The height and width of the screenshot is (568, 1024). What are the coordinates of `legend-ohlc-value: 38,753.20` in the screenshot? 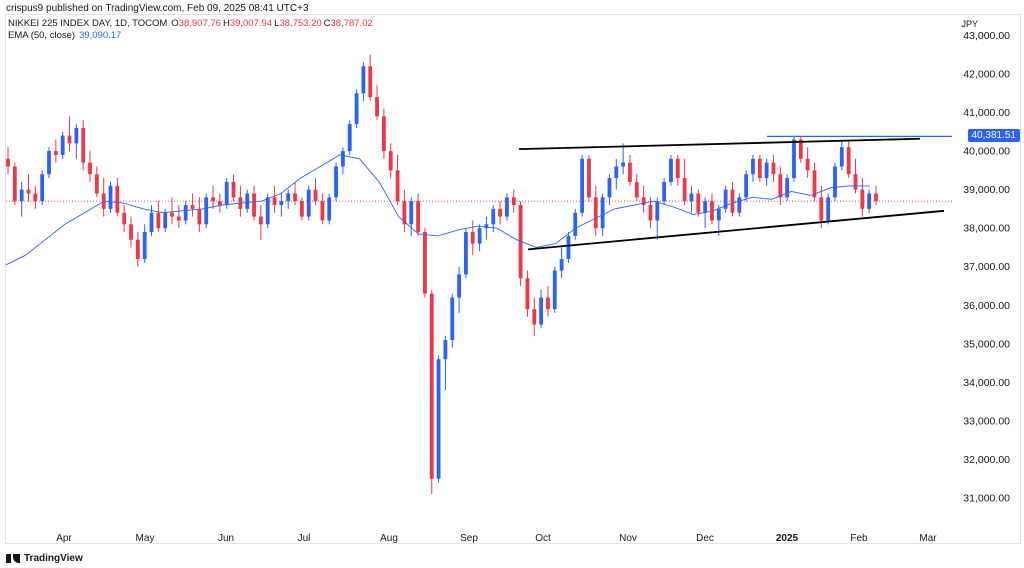 It's located at (300, 23).